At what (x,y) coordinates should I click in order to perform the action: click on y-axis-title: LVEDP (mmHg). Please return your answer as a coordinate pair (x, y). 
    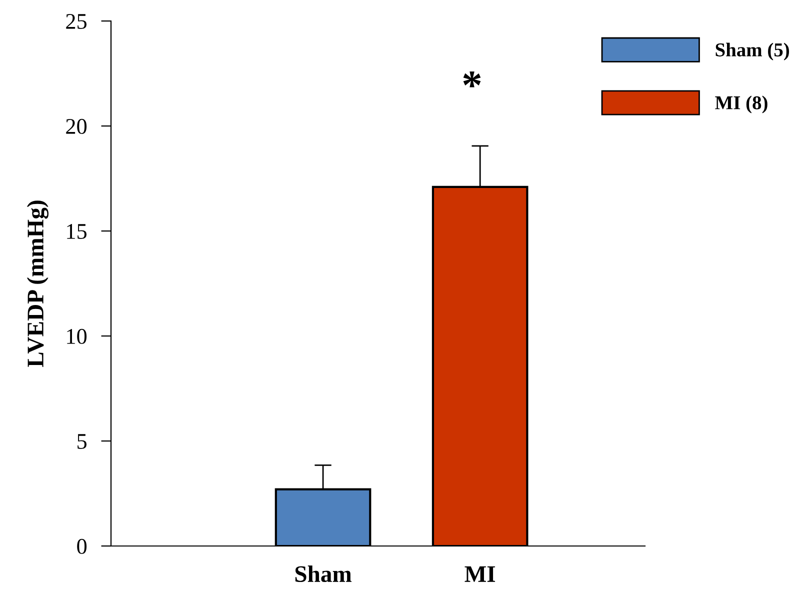
    Looking at the image, I should click on (37, 283).